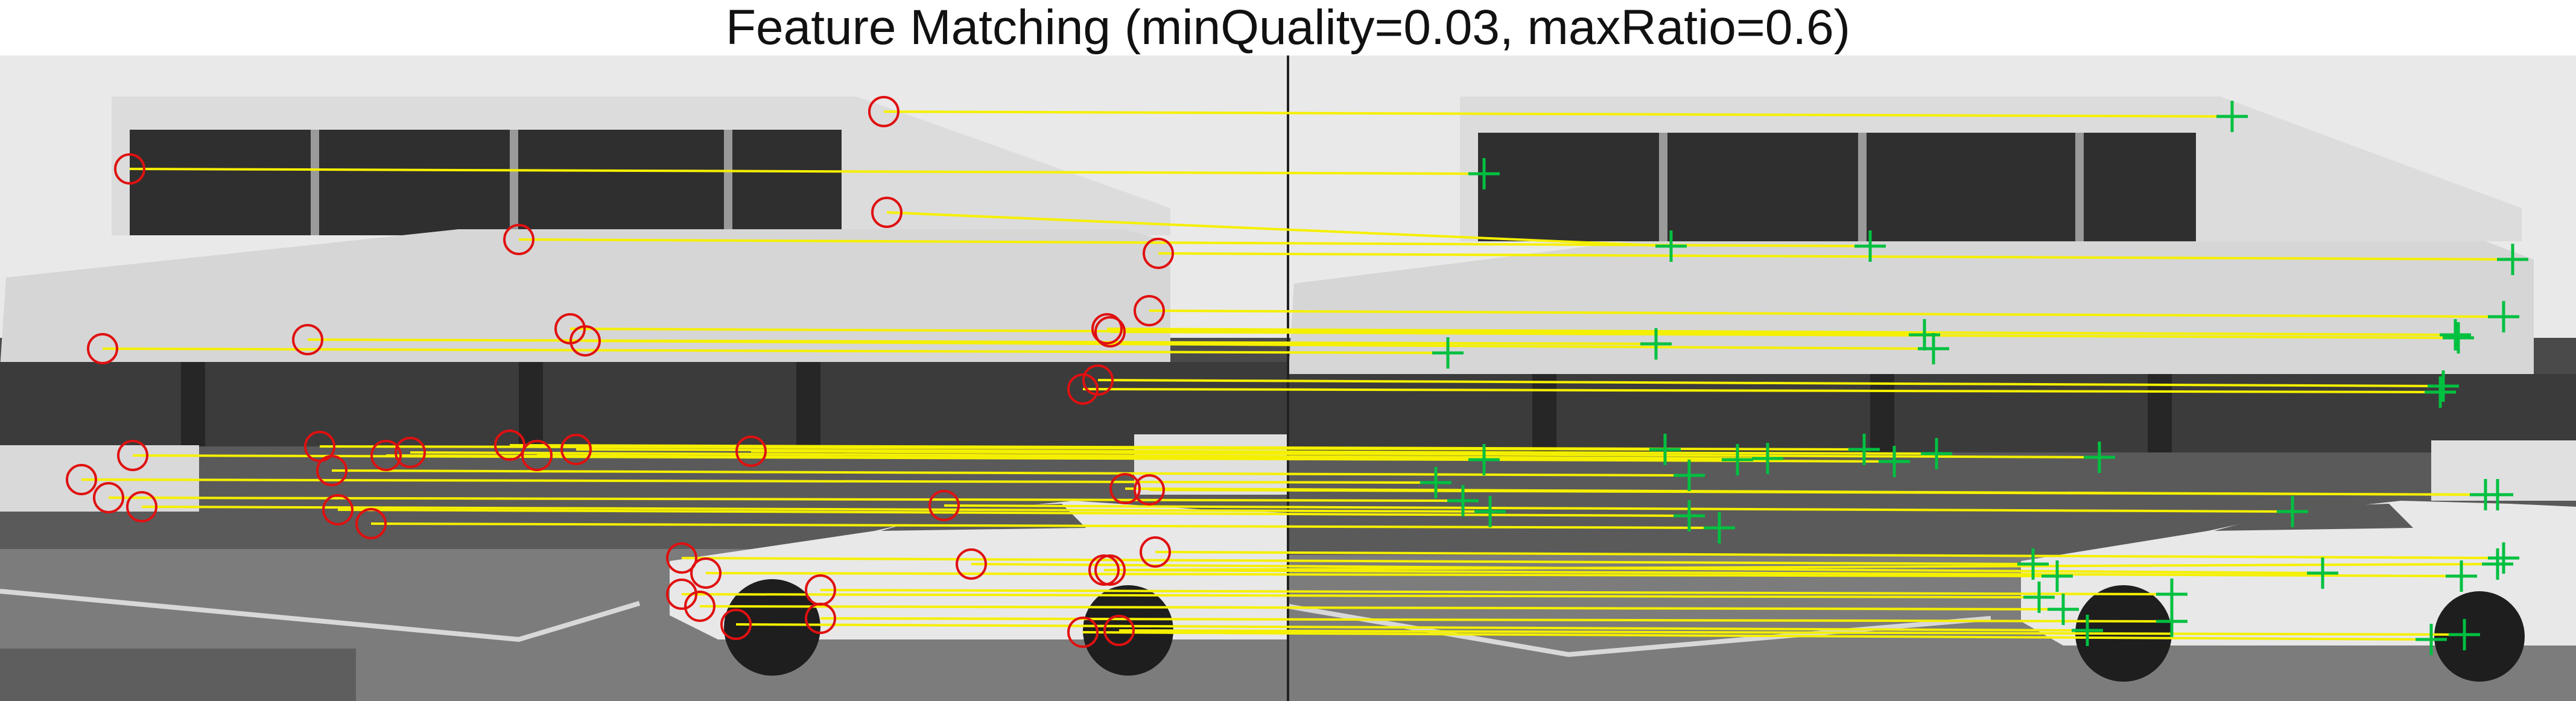 The height and width of the screenshot is (701, 2576). I want to click on left-distant-car, so click(1211, 464).